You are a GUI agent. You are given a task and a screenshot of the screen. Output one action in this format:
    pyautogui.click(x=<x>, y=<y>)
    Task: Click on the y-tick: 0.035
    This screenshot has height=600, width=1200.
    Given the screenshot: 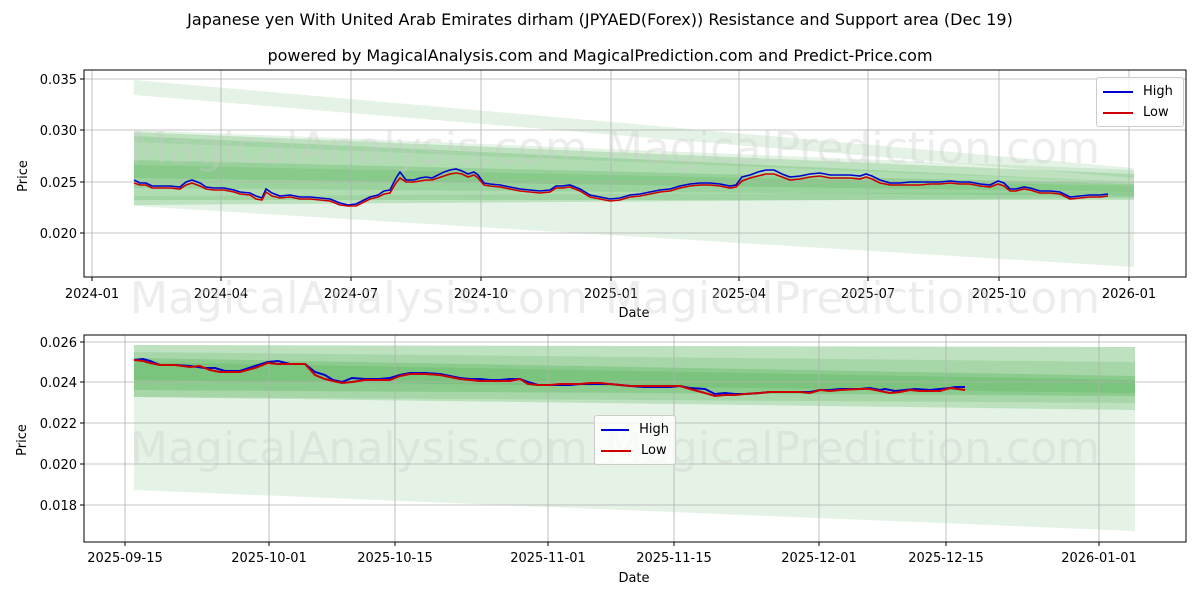 What is the action you would take?
    pyautogui.click(x=58, y=80)
    